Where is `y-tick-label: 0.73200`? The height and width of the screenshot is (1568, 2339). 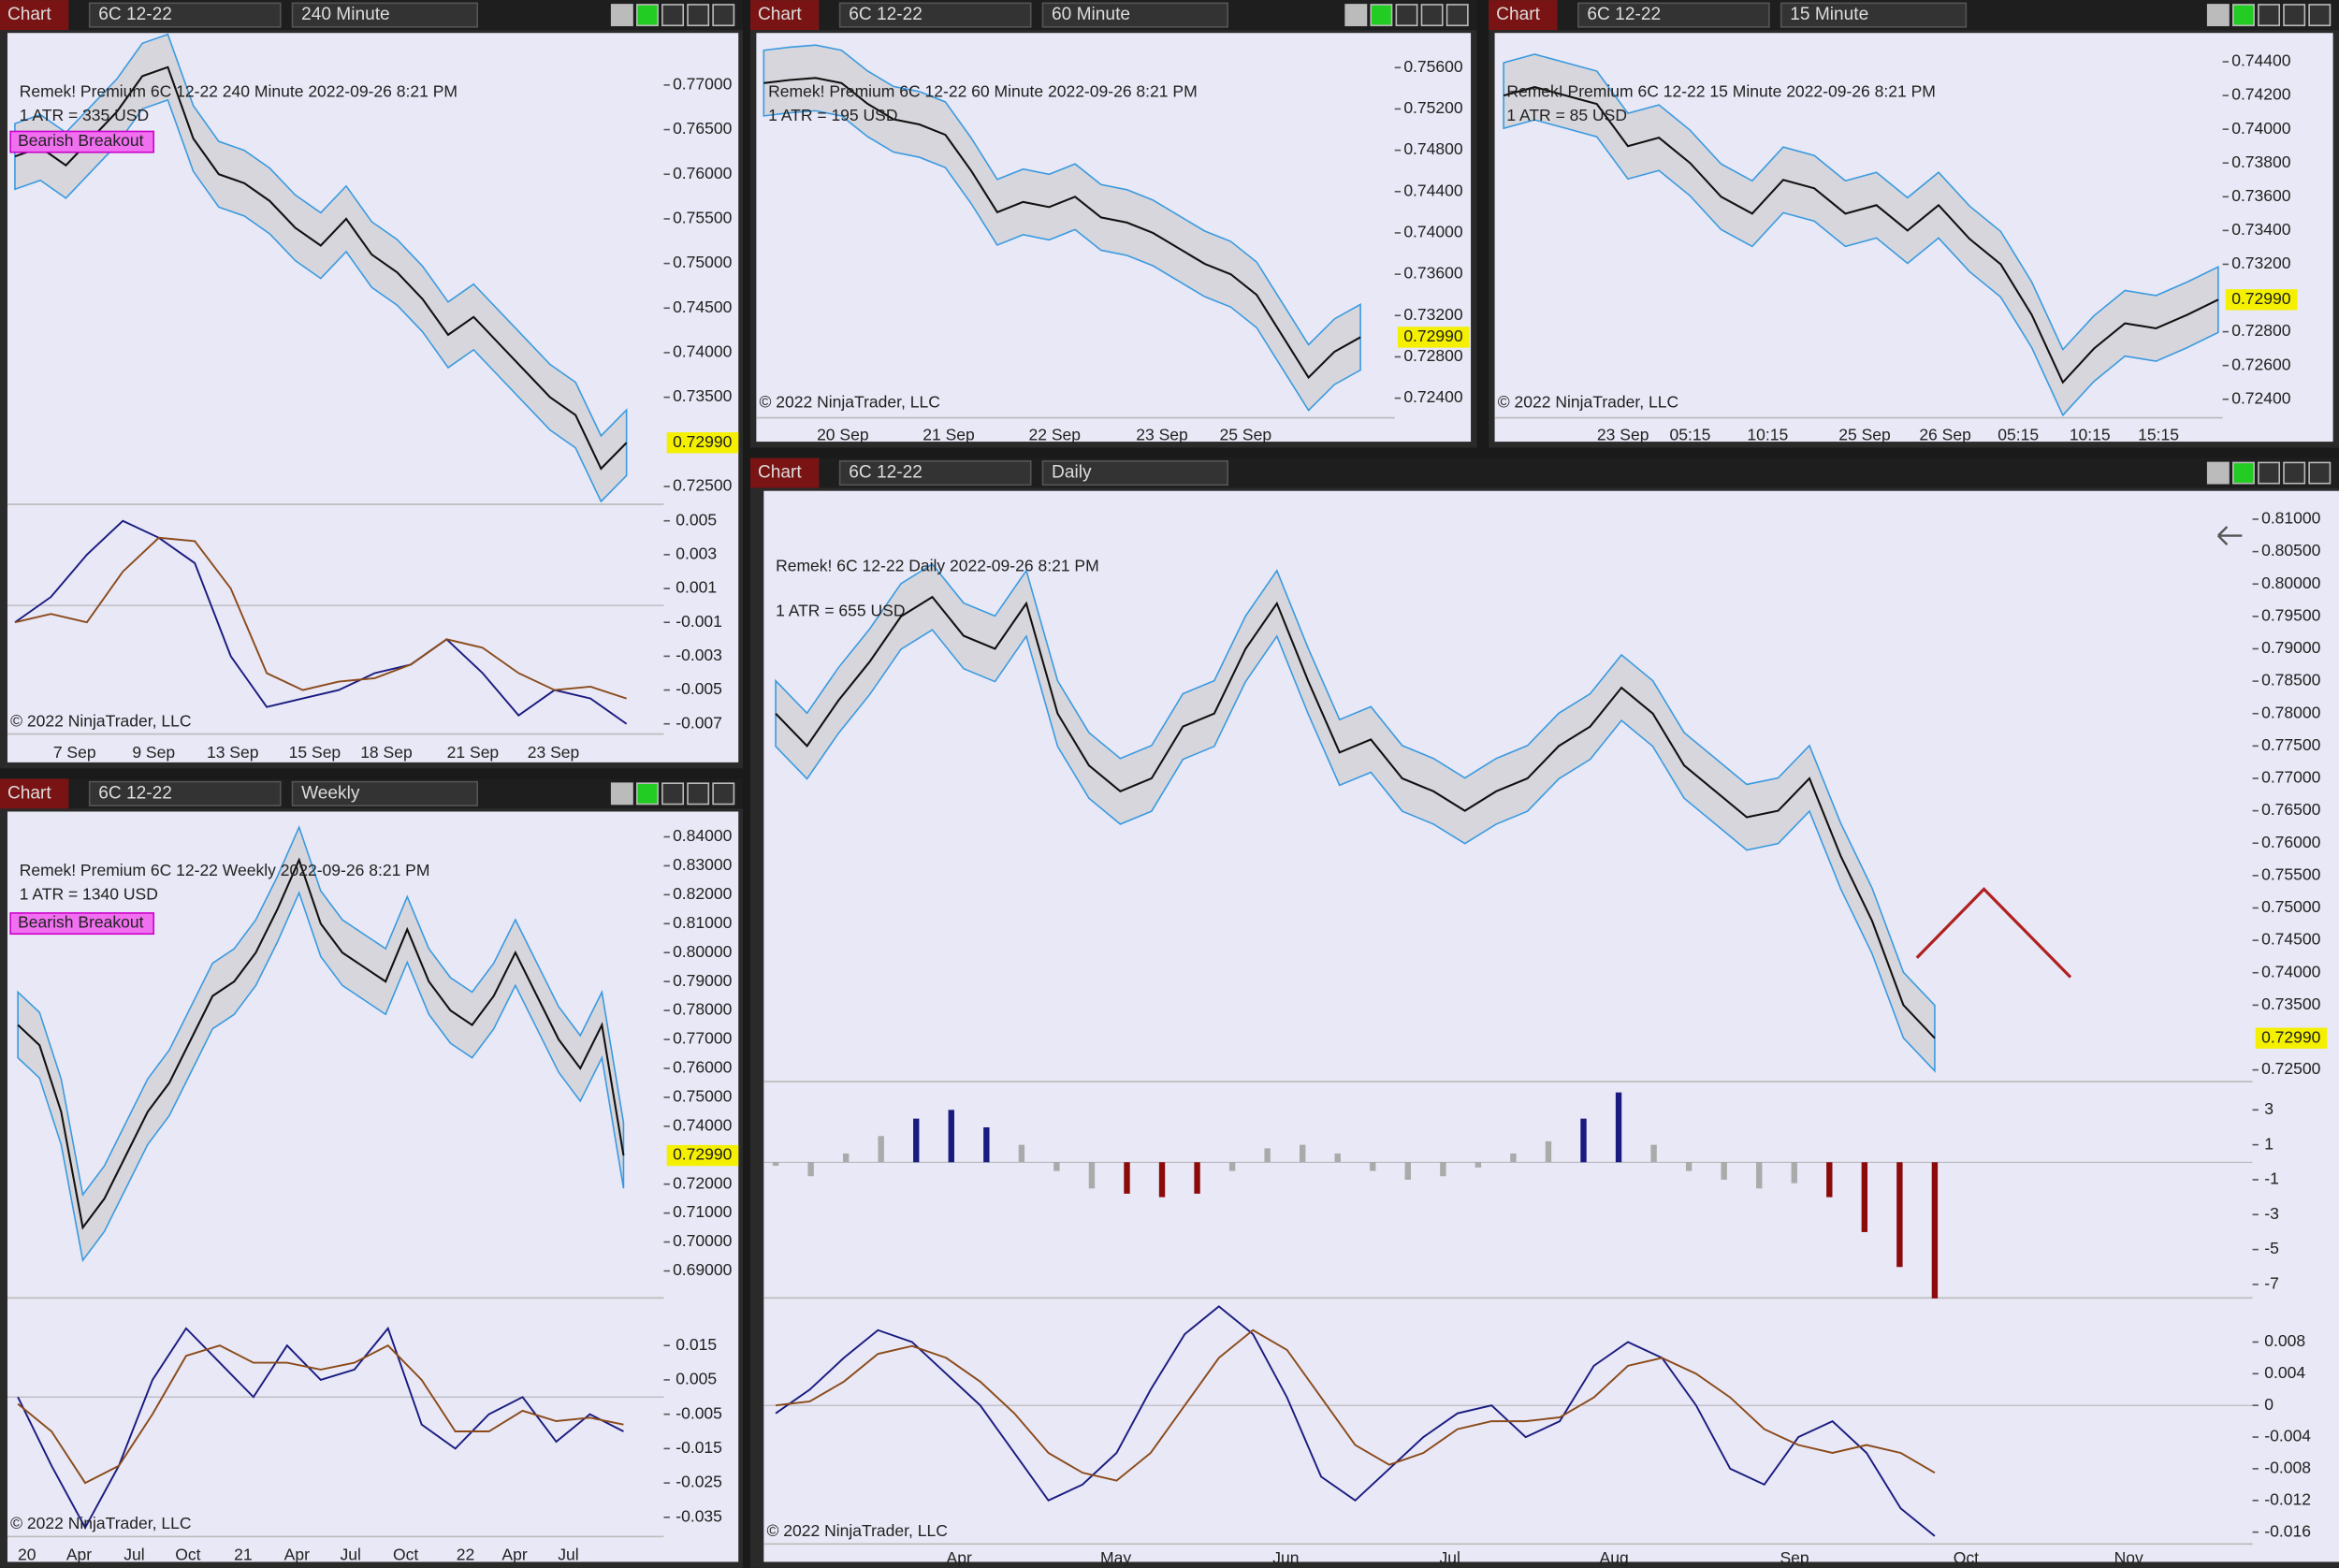 y-tick-label: 0.73200 is located at coordinates (2261, 263).